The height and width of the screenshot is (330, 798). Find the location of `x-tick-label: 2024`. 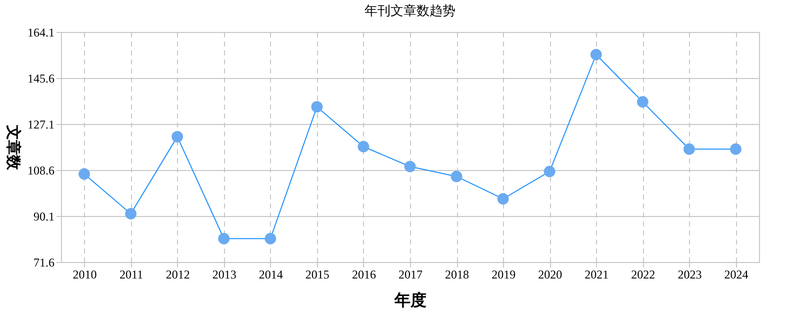

x-tick-label: 2024 is located at coordinates (736, 275).